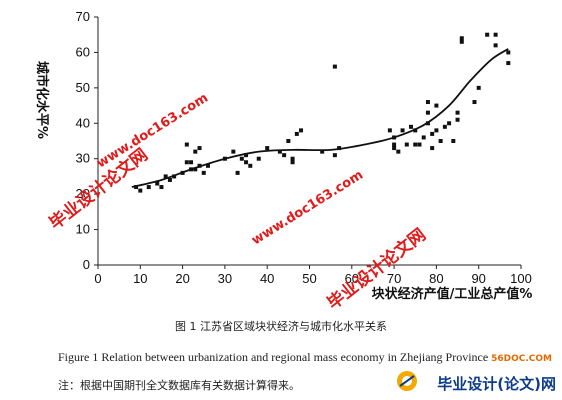  Describe the element at coordinates (478, 278) in the screenshot. I see `x-tick-label: 90` at that location.